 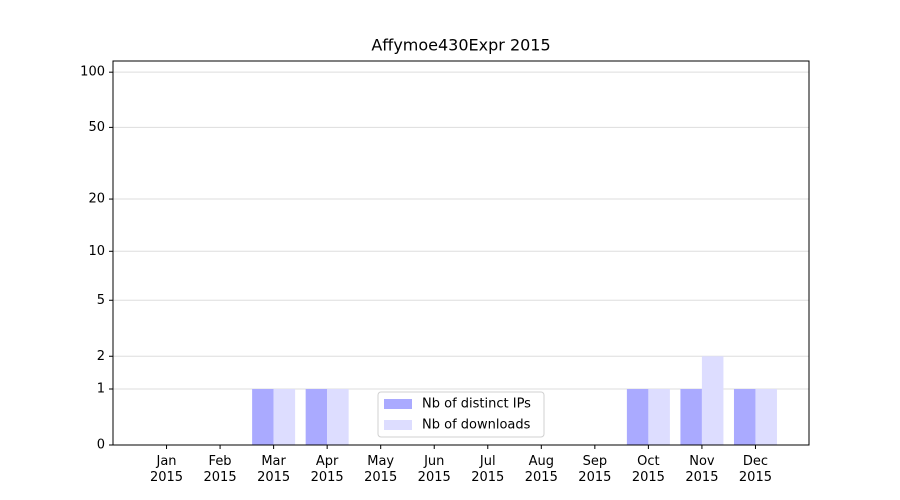 What do you see at coordinates (460, 45) in the screenshot?
I see `chart-title: Affymoe430Expr 2015` at bounding box center [460, 45].